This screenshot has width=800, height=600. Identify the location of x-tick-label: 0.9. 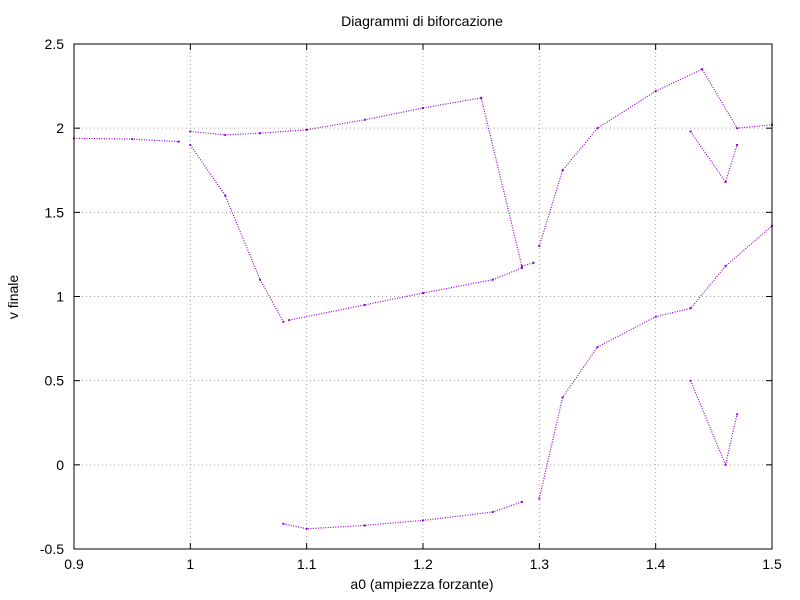
(74, 564).